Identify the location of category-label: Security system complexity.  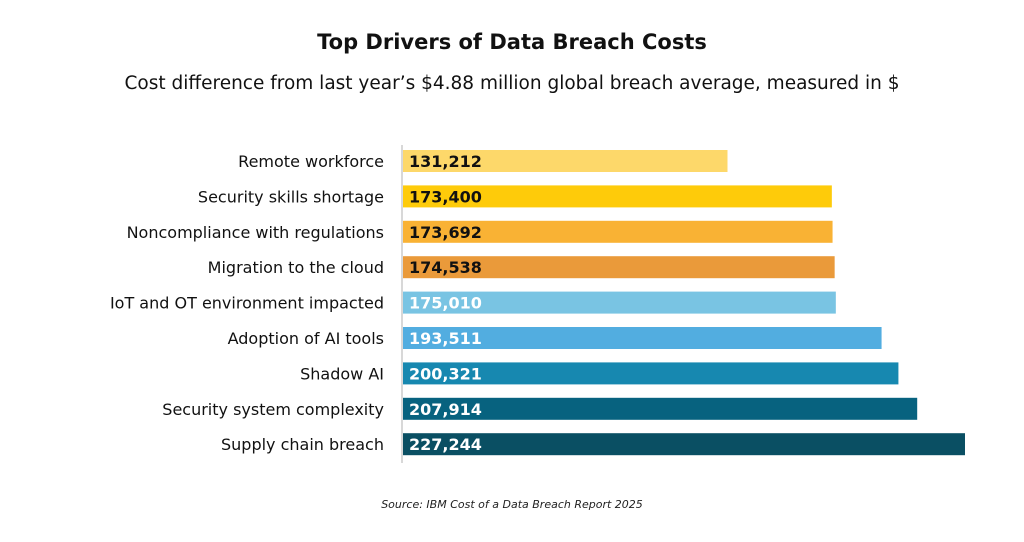
(273, 409).